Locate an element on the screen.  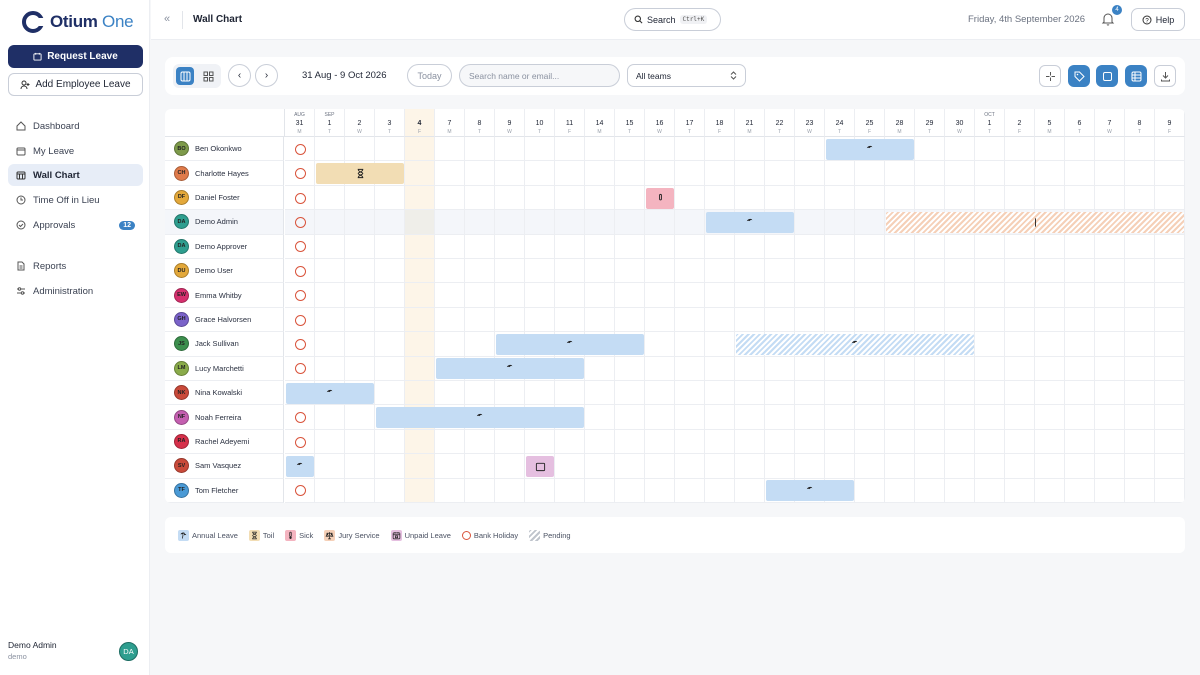
unpaid-leave-bar is located at coordinates (540, 466).